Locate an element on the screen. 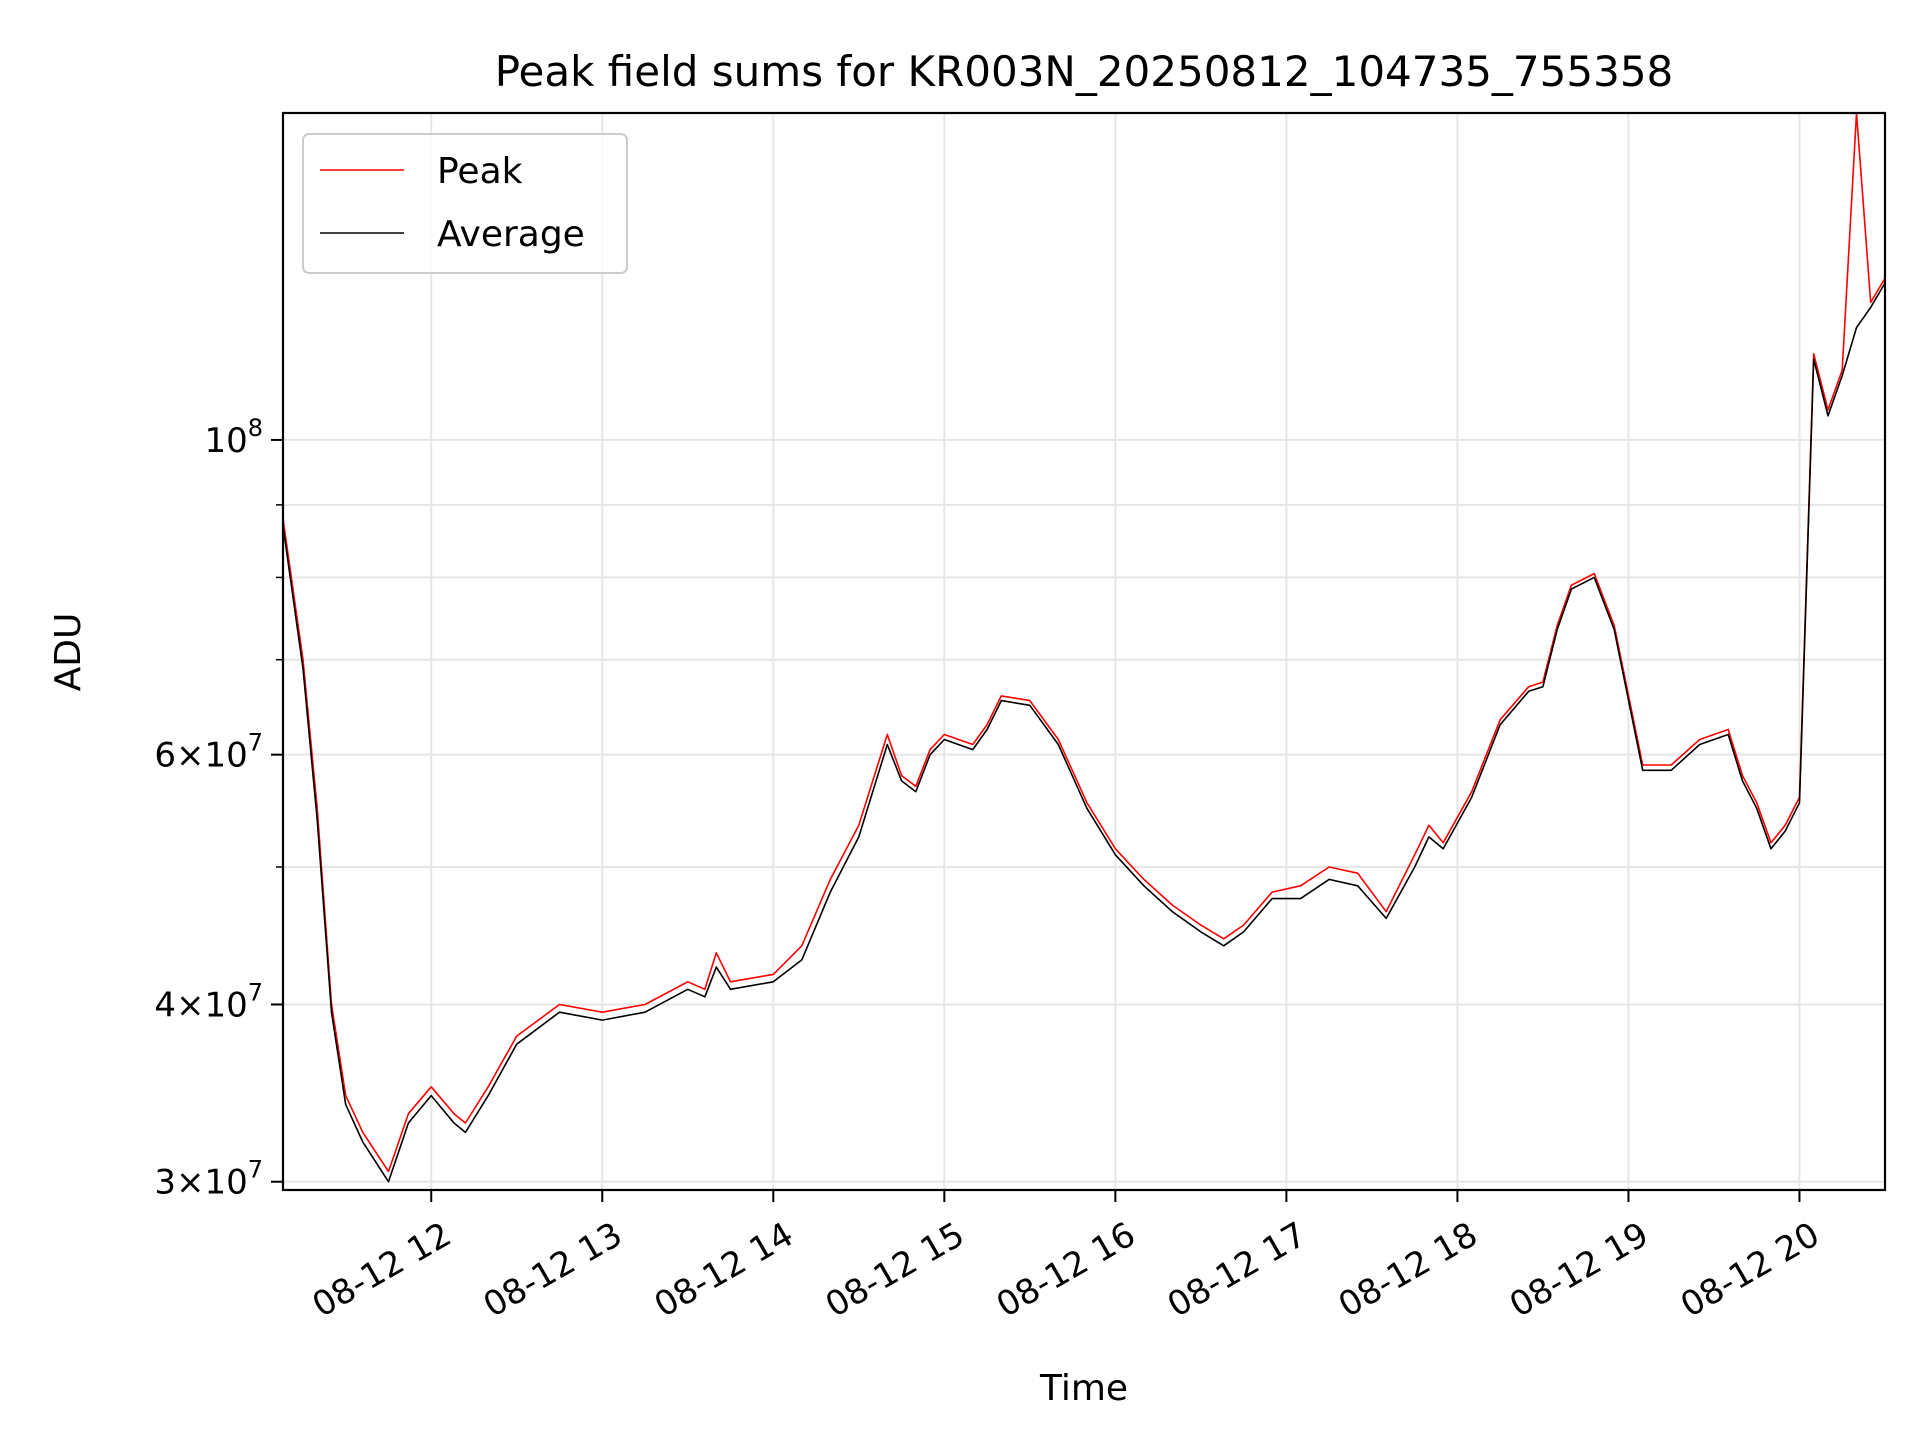 The image size is (1920, 1444). x-axis-label: Time is located at coordinates (1083, 1388).